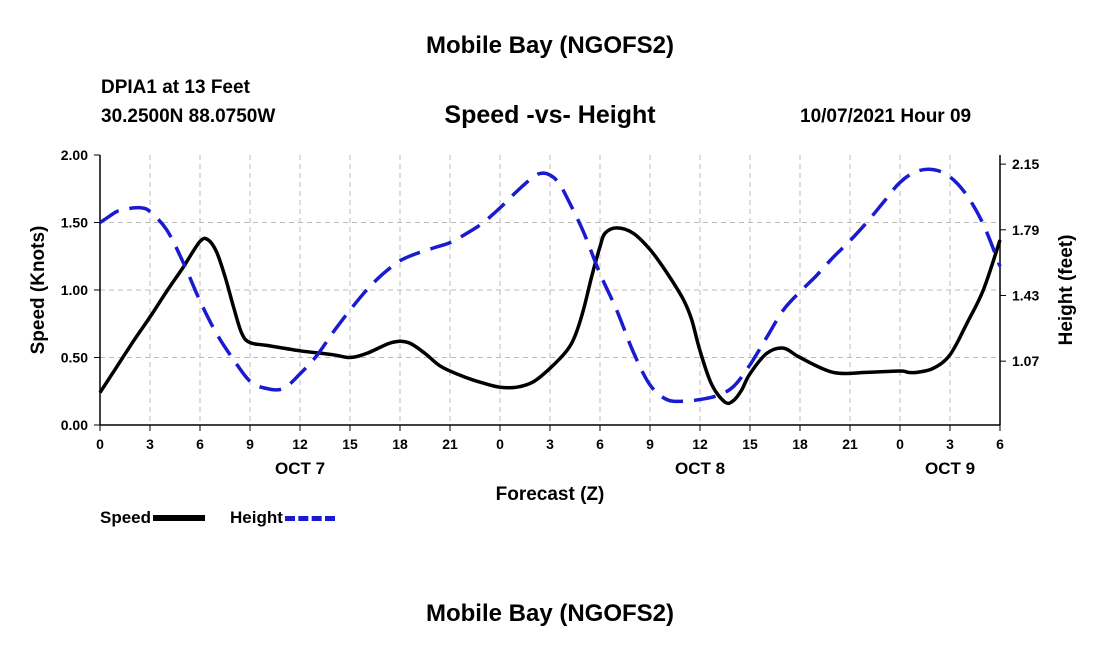  Describe the element at coordinates (950, 468) in the screenshot. I see `date-label: OCT 9` at that location.